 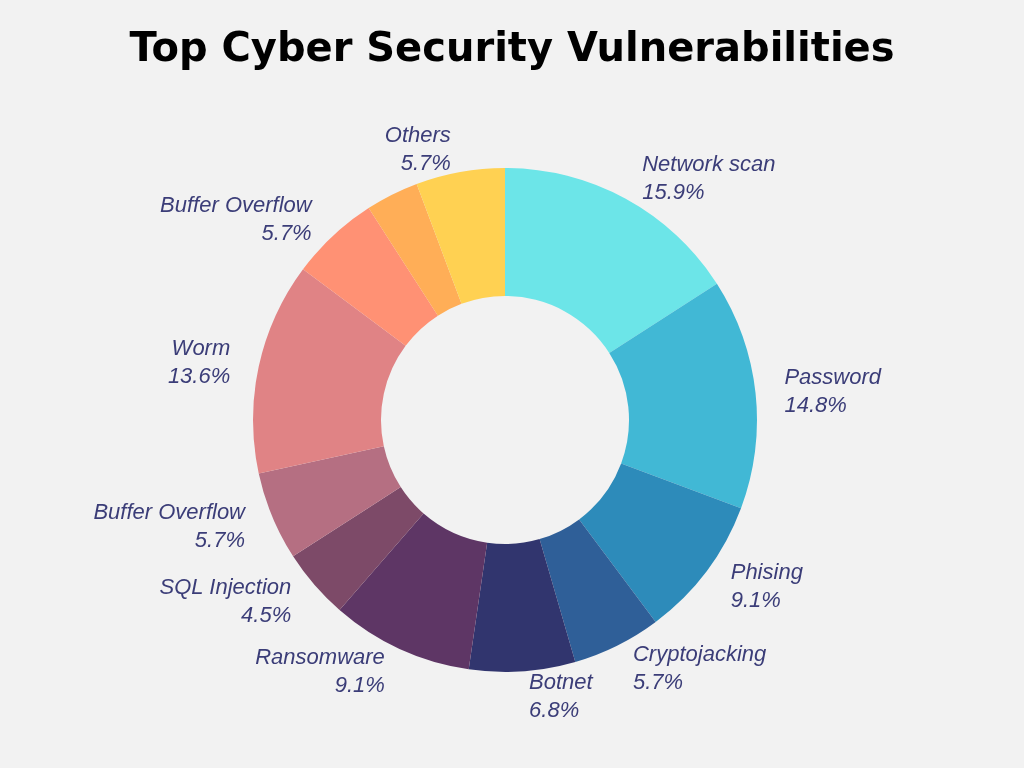 I want to click on data-label: 4.5%, so click(x=266, y=615).